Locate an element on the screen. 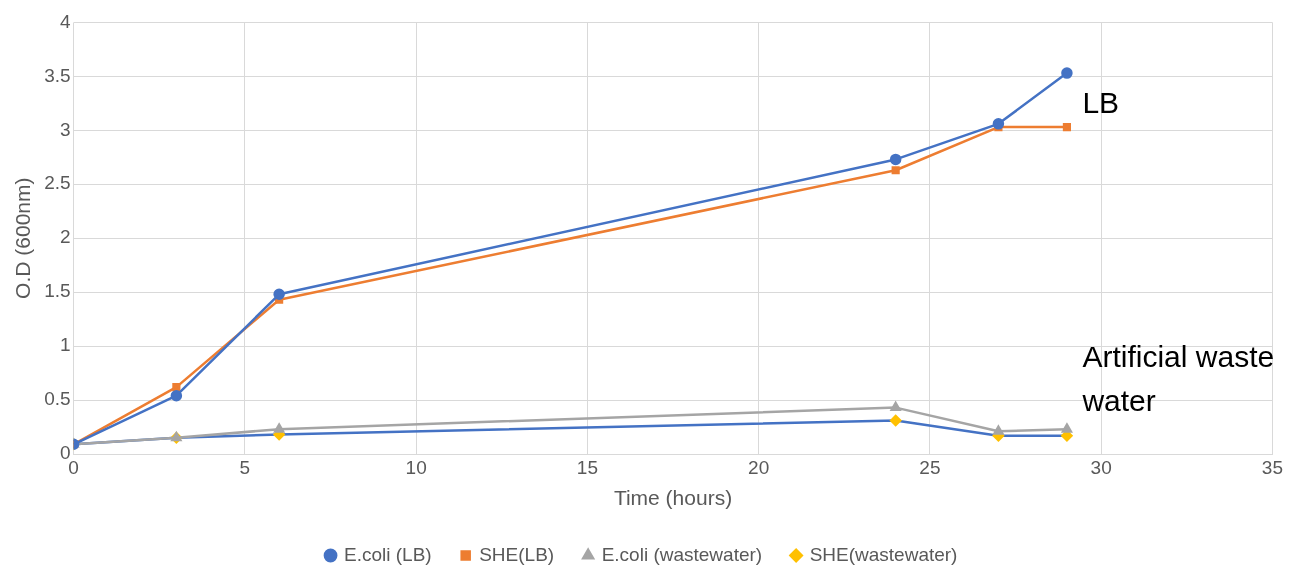 Image resolution: width=1294 pixels, height=583 pixels. y-tick-label: 3.5 is located at coordinates (57, 75).